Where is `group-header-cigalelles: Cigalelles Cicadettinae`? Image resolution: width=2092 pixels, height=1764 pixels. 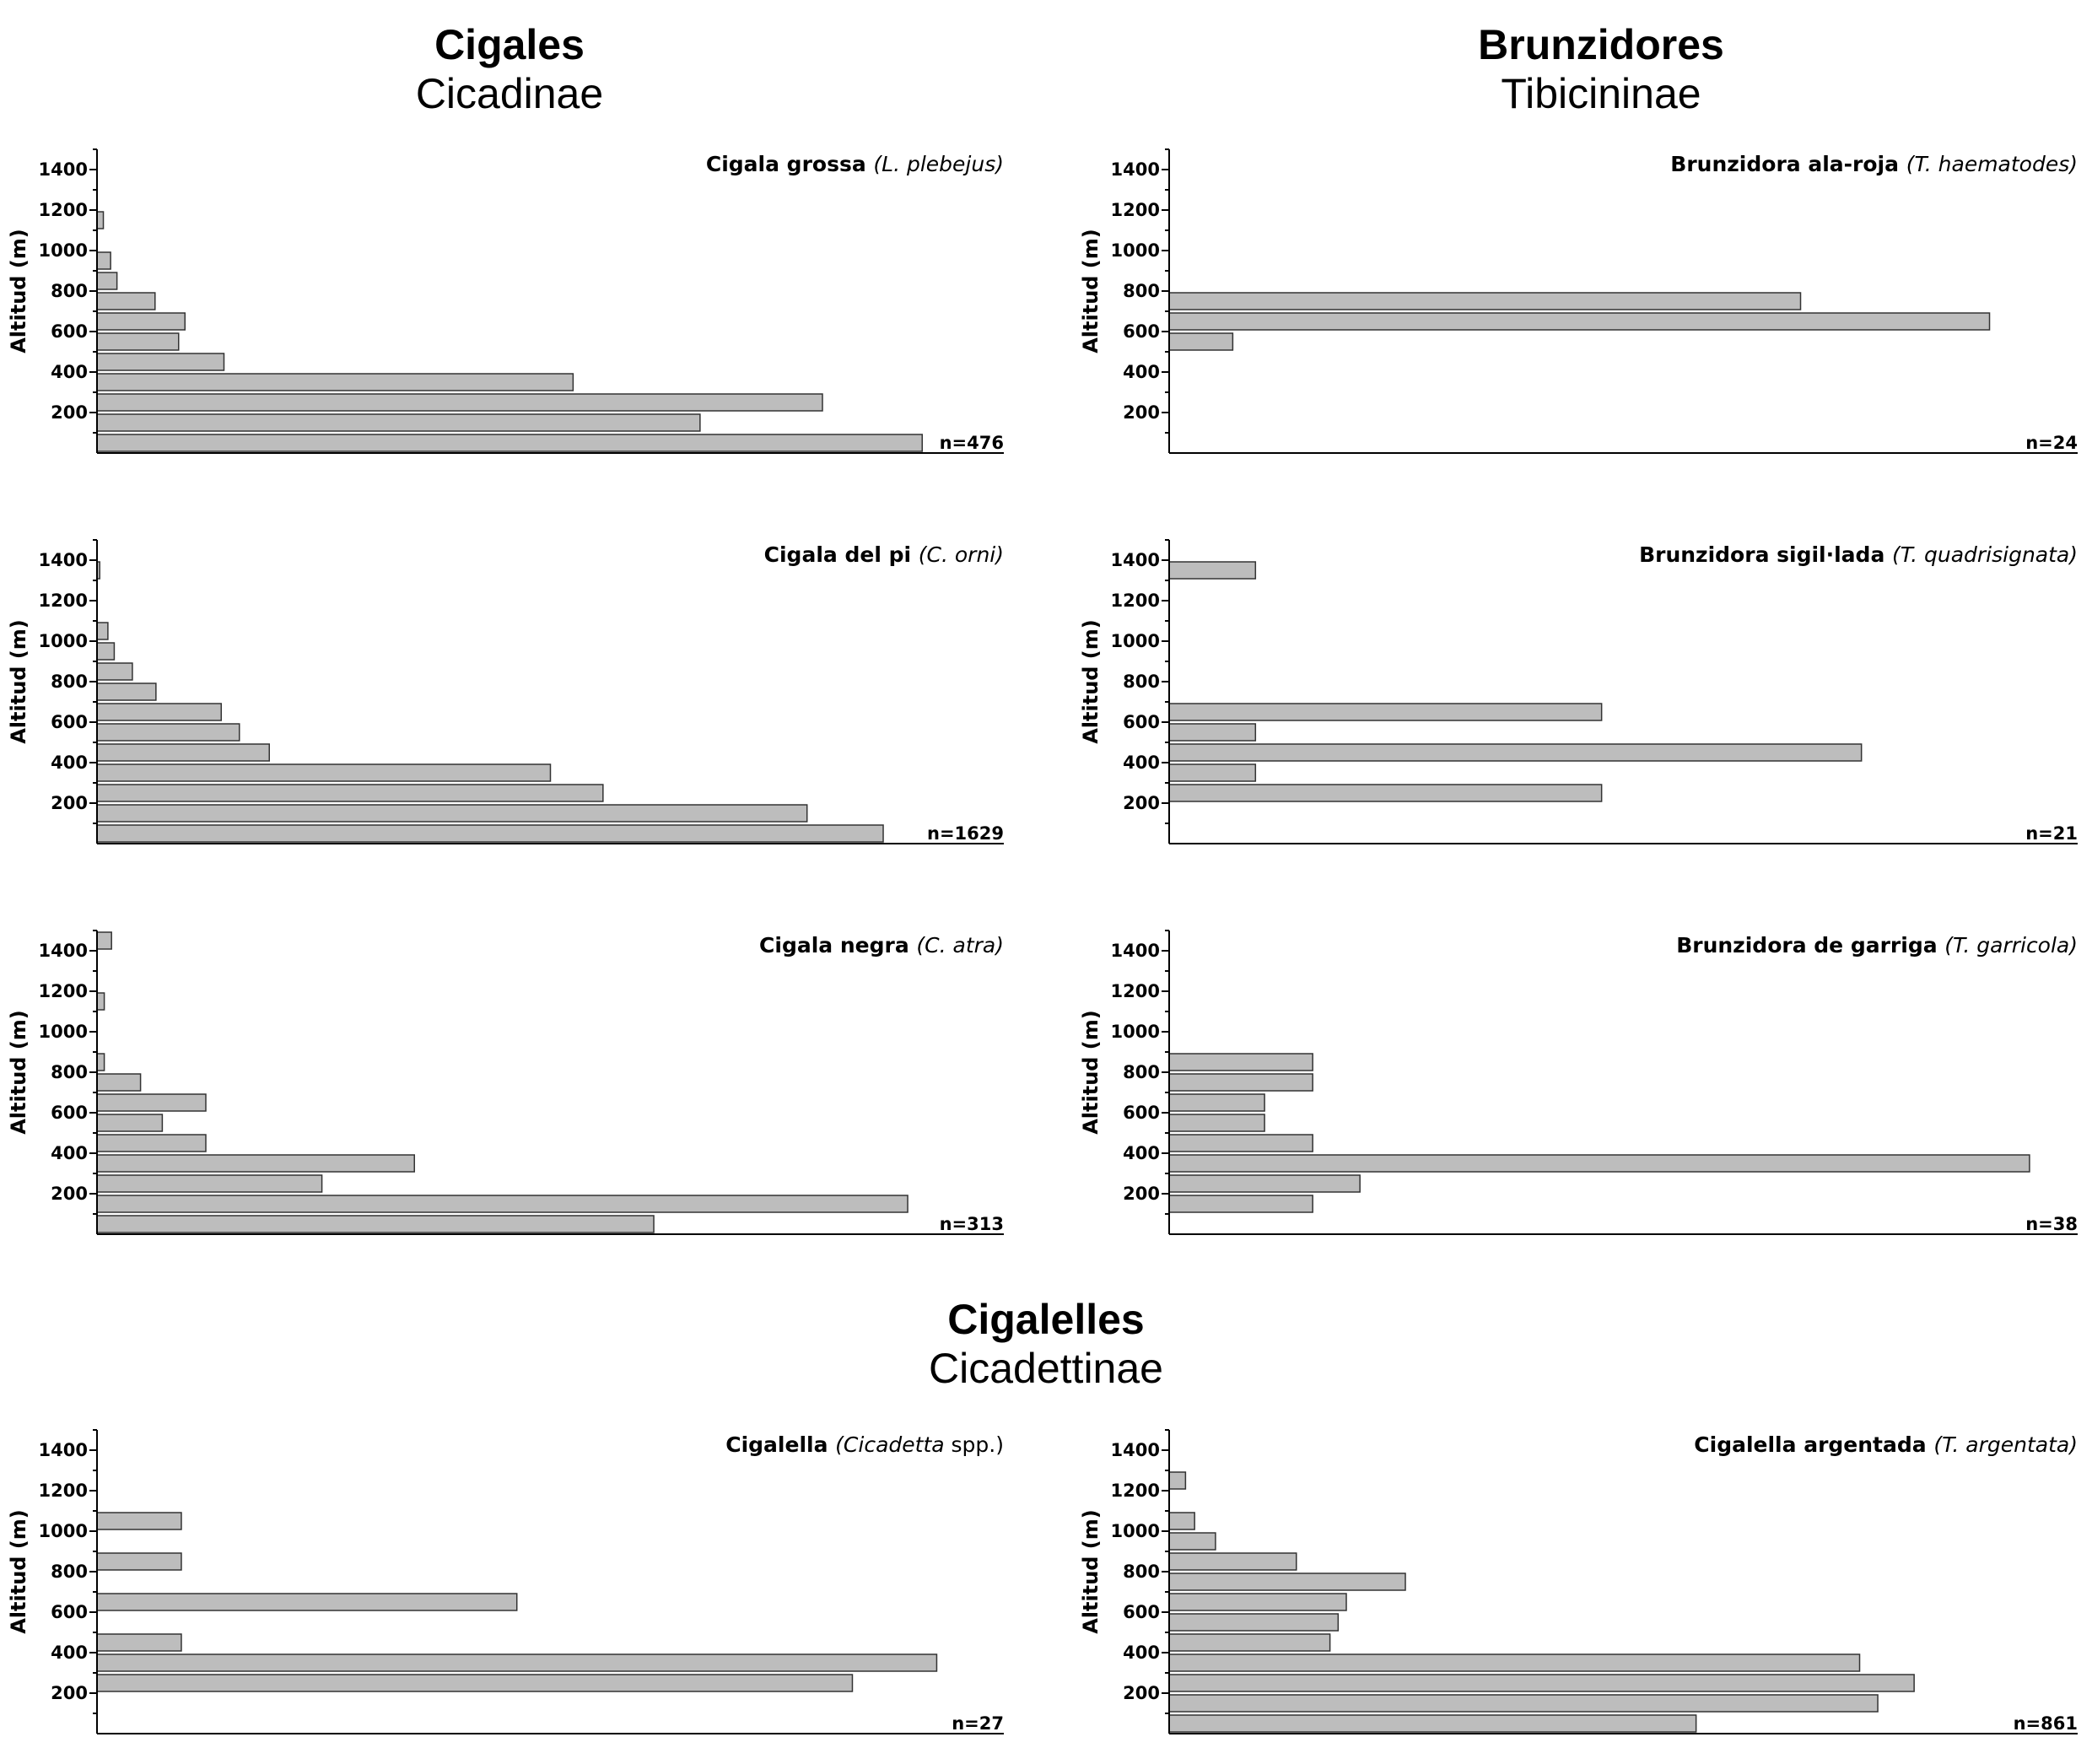 group-header-cigalelles: Cigalelles Cicadettinae is located at coordinates (1046, 1344).